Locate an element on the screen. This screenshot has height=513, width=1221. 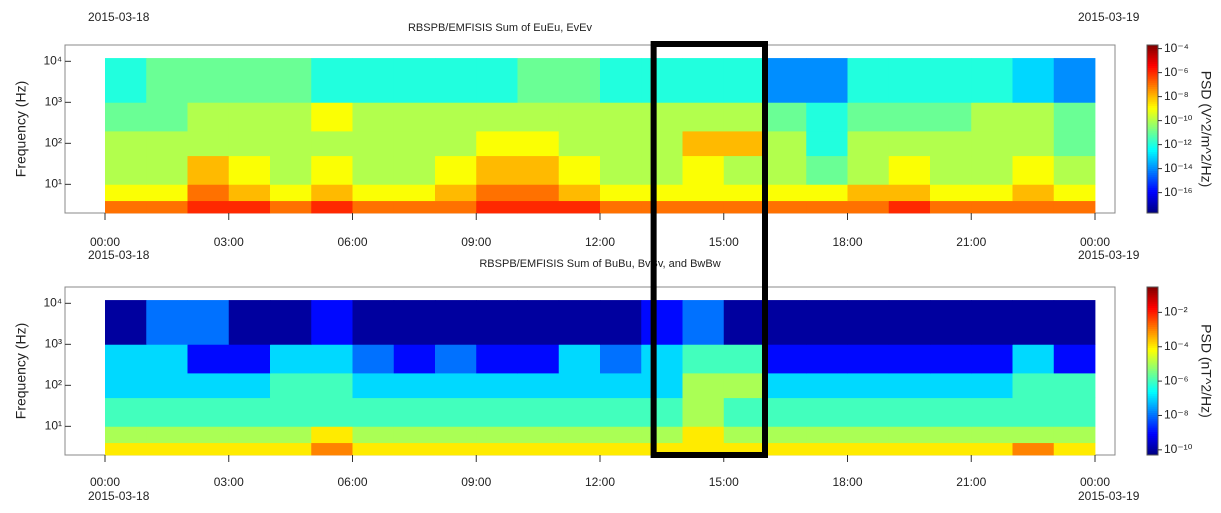
colorbar-tick-label: 10⁻¹² is located at coordinates (1178, 144).